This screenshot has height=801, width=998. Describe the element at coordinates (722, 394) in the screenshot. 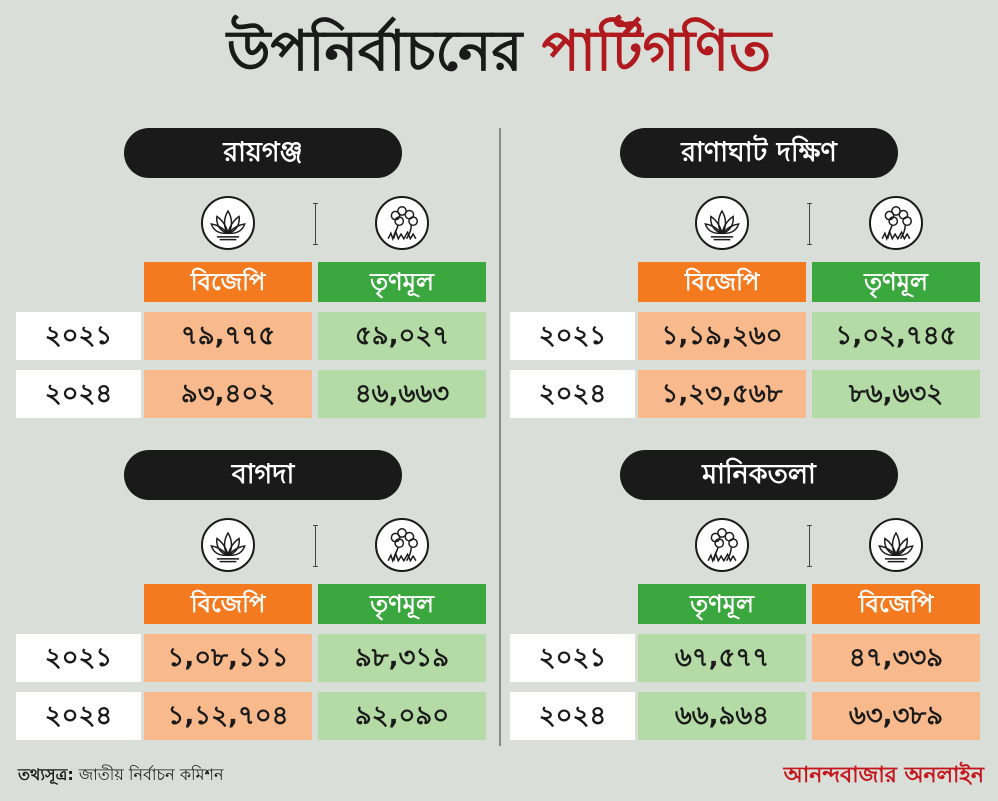

I see `vote-cell-bjp: ১,২৩,৫৬৮` at that location.